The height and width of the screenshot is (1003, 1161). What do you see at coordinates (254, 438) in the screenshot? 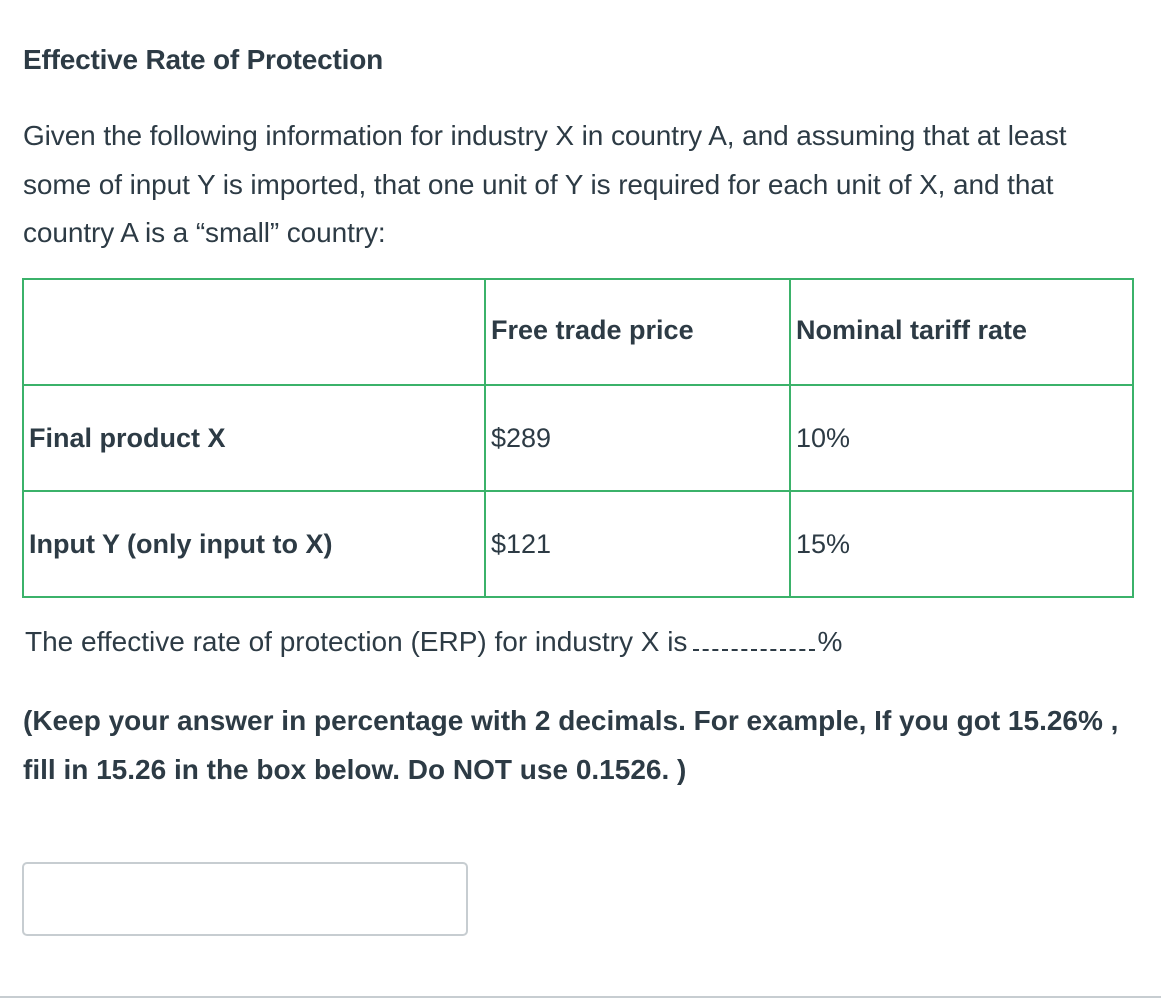
I see `row-label-final-product-x: Final product X` at bounding box center [254, 438].